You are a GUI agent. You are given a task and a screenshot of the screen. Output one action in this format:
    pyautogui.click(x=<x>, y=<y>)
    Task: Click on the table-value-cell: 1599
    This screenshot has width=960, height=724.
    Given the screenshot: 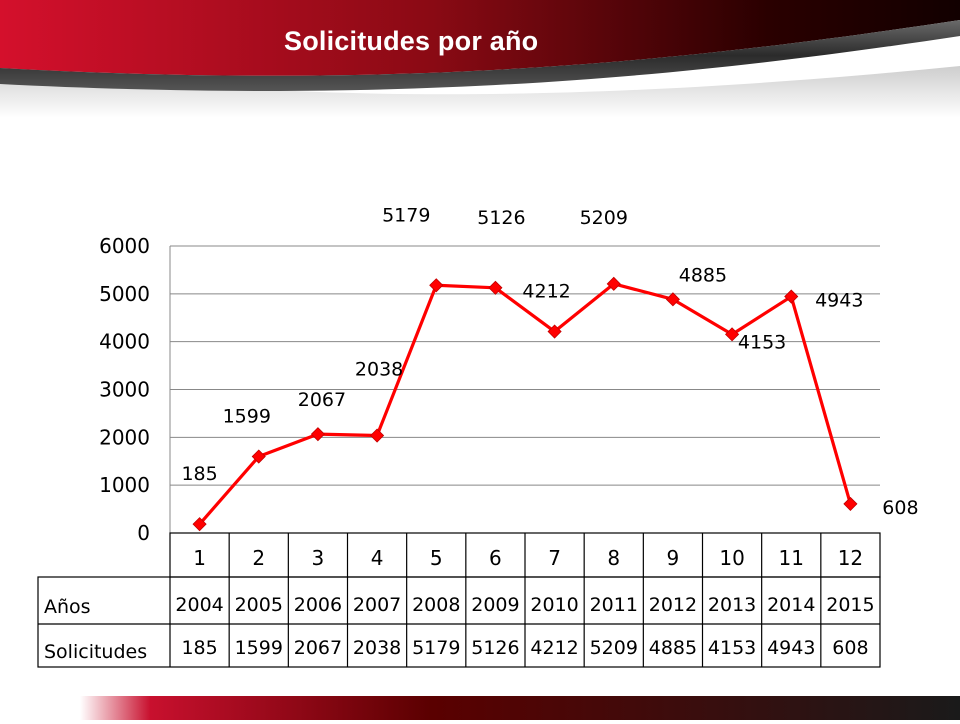 What is the action you would take?
    pyautogui.click(x=259, y=648)
    